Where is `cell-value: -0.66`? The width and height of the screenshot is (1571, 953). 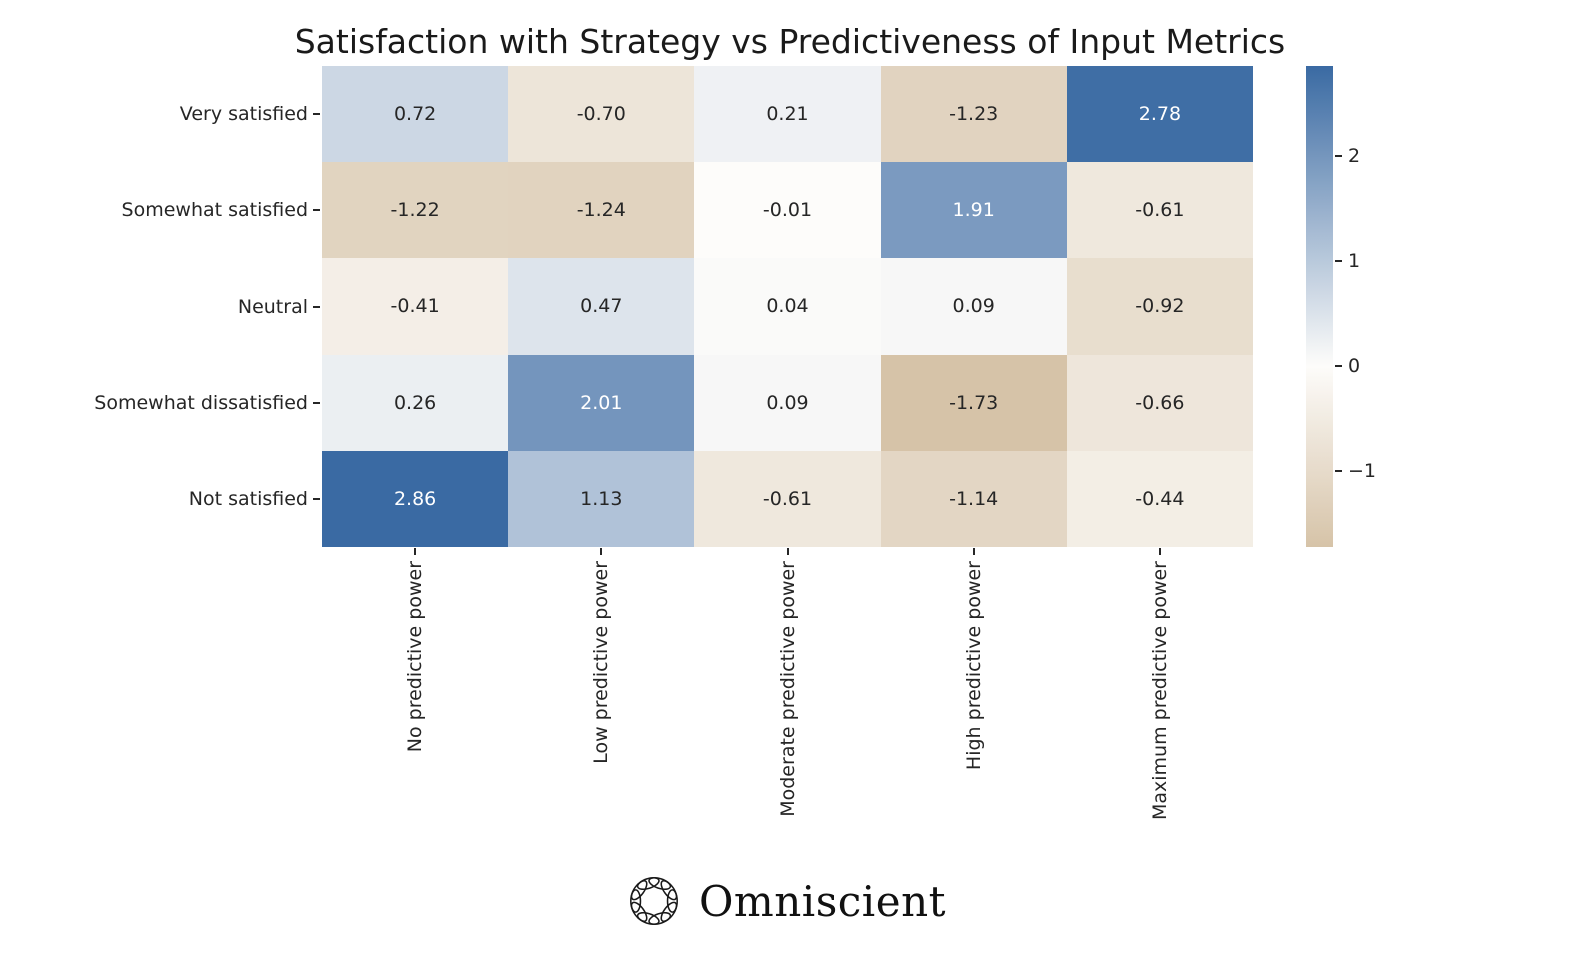 cell-value: -0.66 is located at coordinates (1160, 402).